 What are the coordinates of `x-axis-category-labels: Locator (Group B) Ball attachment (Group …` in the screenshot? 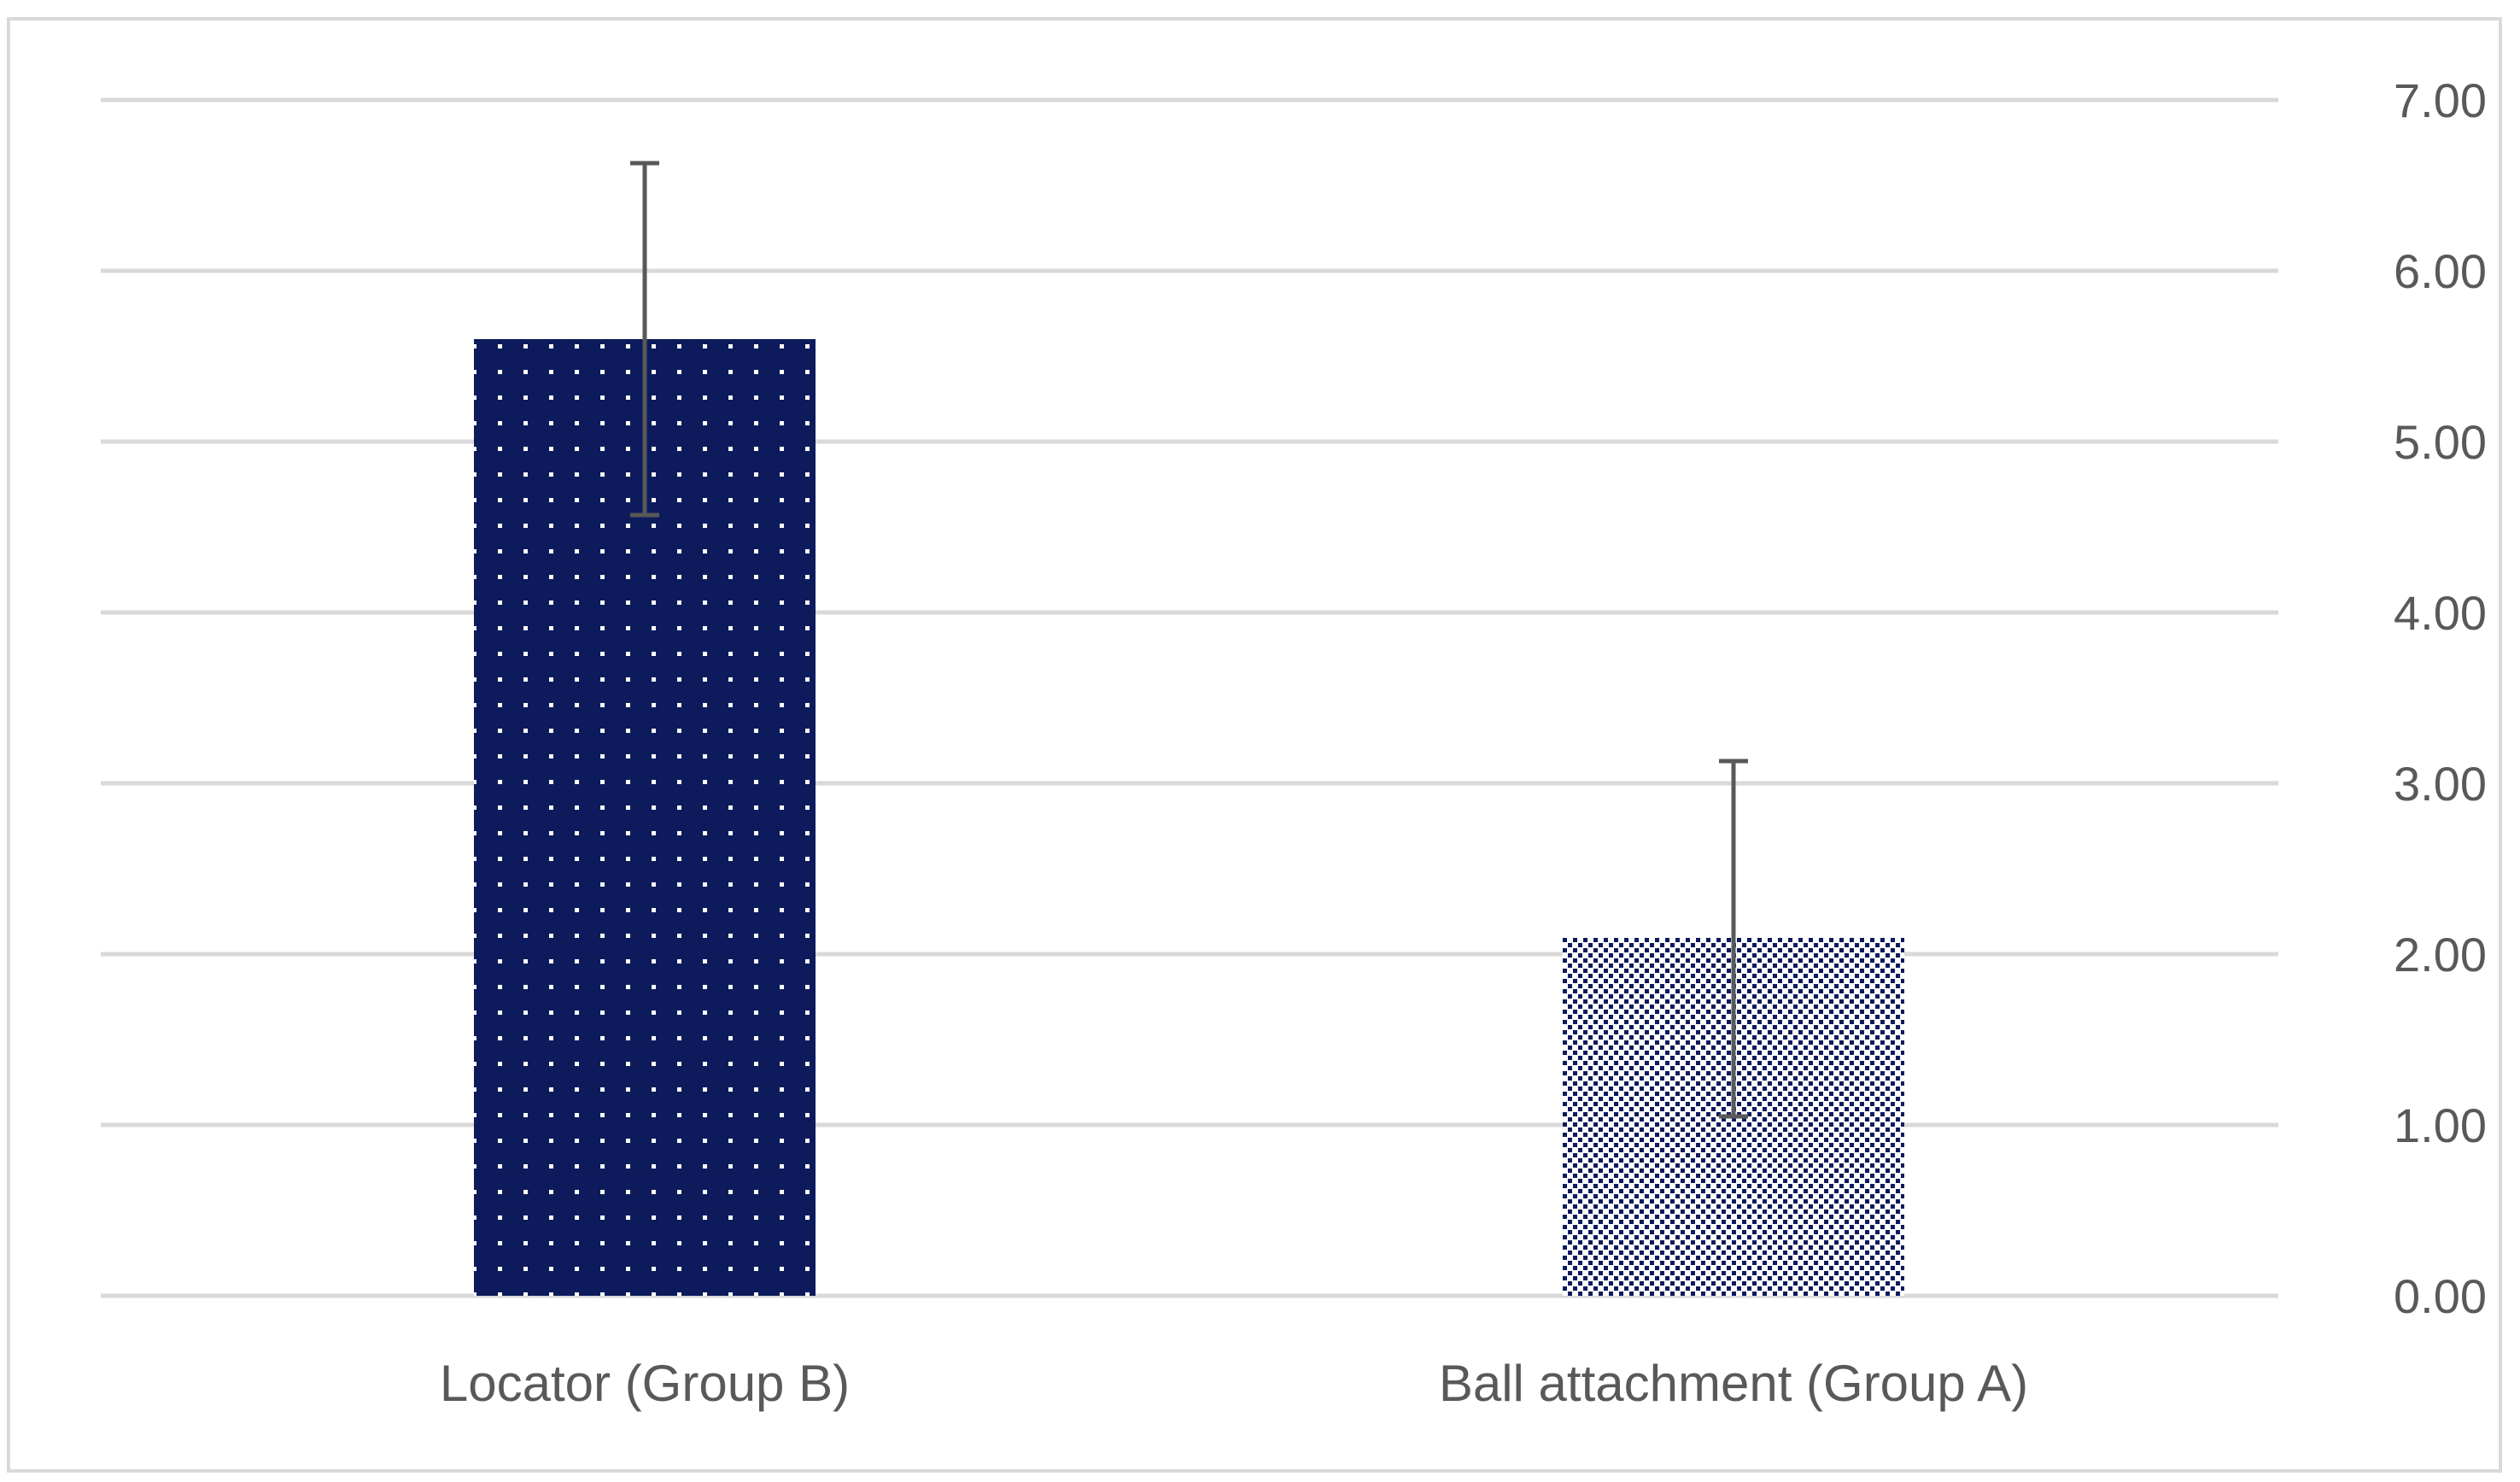 It's located at (1234, 1383).